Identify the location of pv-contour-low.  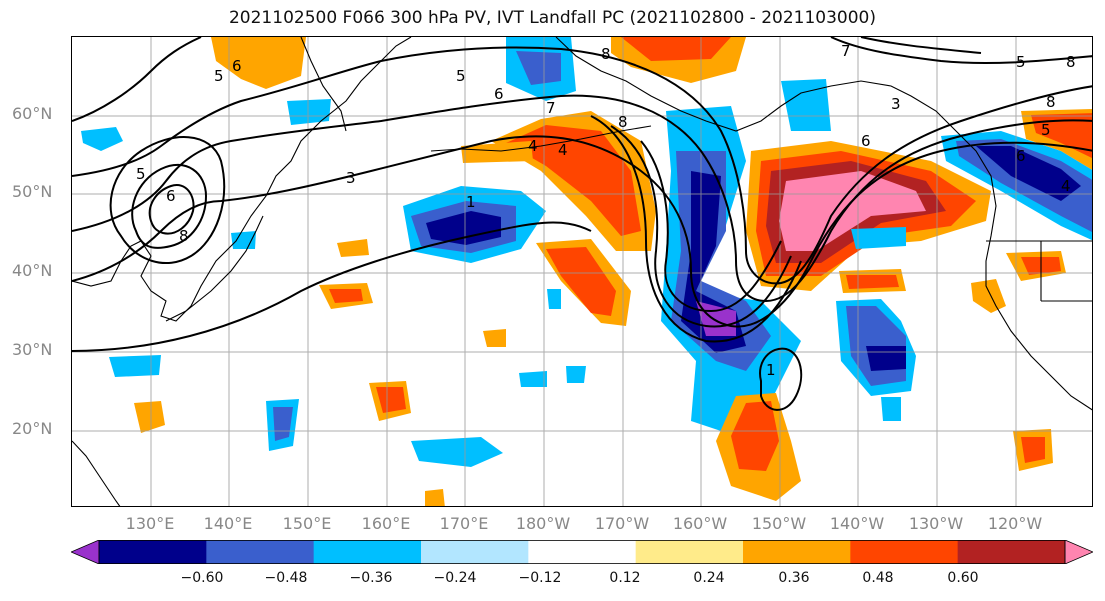
(167, 200).